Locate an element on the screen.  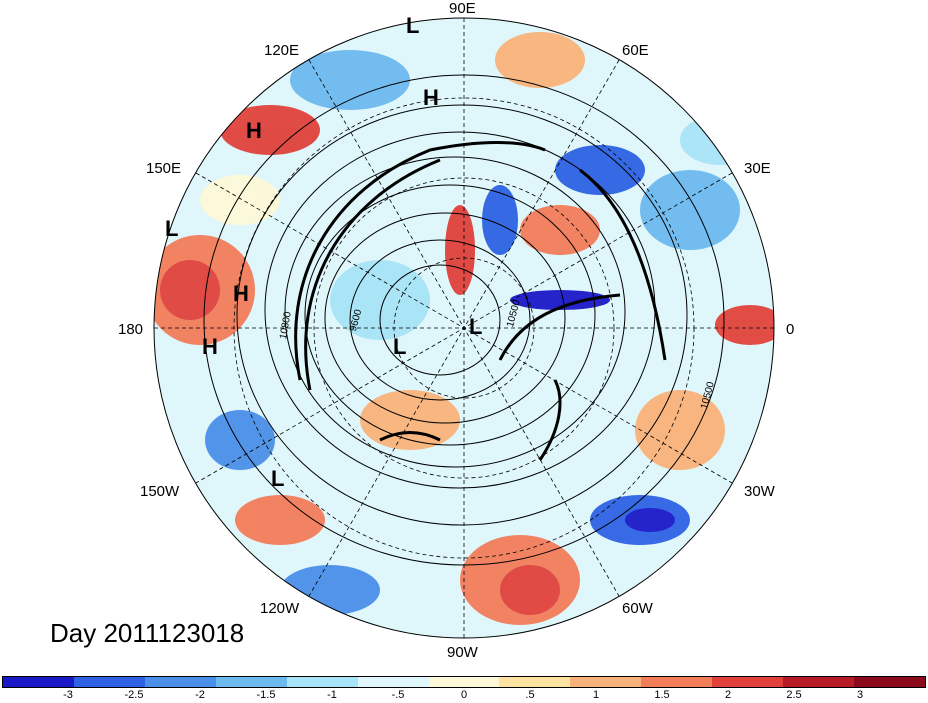
colorbar-tick-label: -1.5 is located at coordinates (266, 695).